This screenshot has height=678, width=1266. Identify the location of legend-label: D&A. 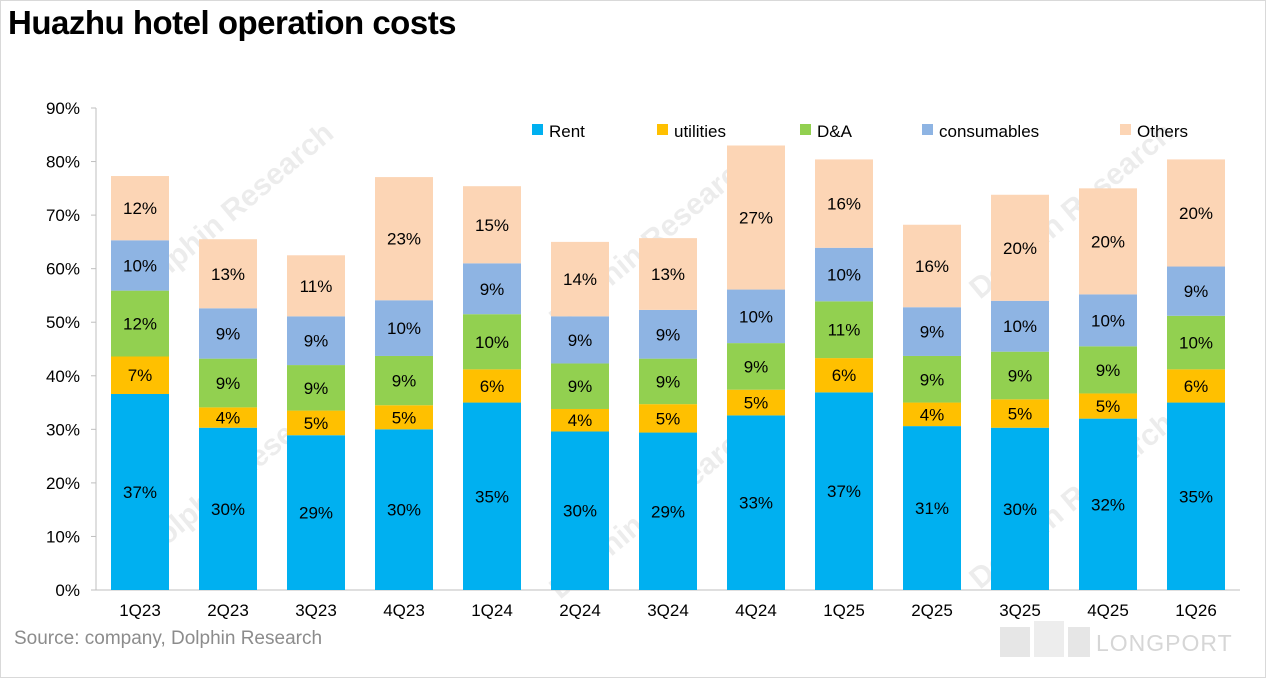
(835, 131).